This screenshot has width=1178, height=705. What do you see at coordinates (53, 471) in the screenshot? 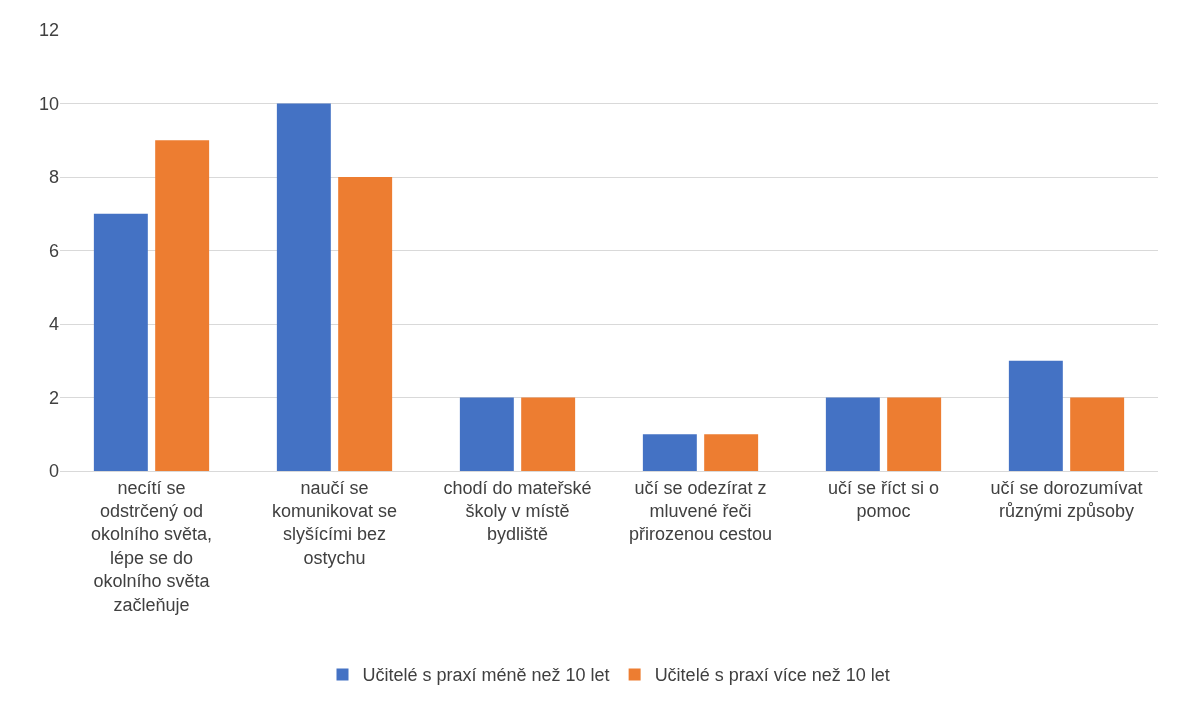
I see `y-tick-label: 0` at bounding box center [53, 471].